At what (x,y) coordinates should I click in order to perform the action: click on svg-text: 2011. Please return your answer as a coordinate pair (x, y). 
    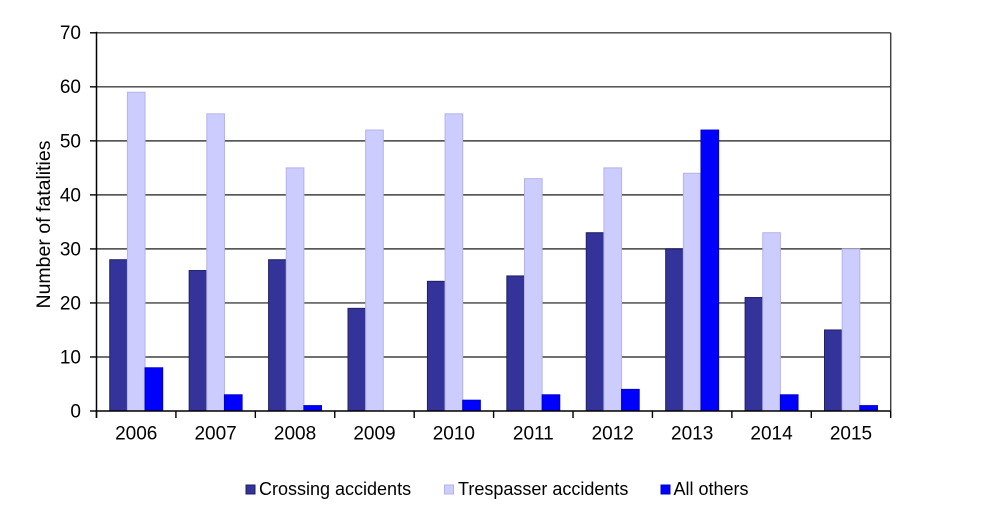
    Looking at the image, I should click on (533, 434).